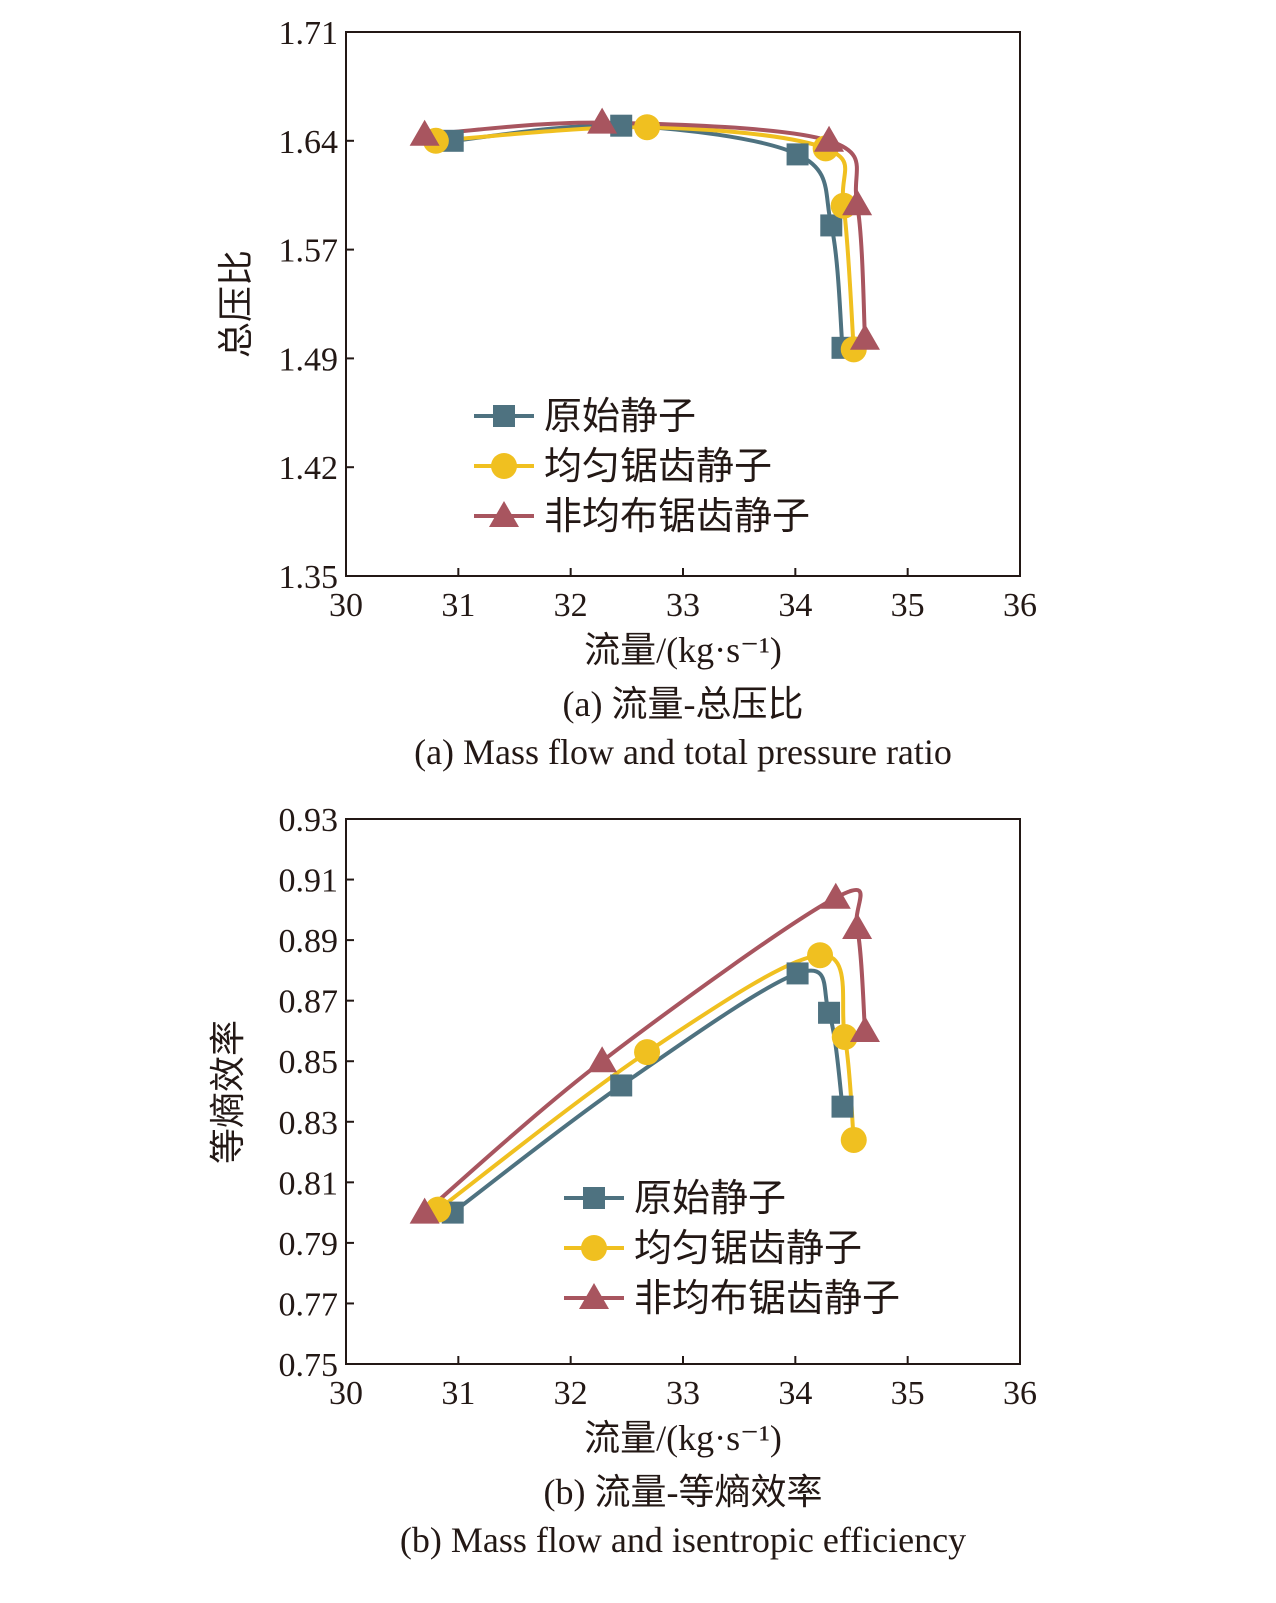 The height and width of the screenshot is (1603, 1276). What do you see at coordinates (309, 577) in the screenshot?
I see `chart-a-ytick-label: 1.35` at bounding box center [309, 577].